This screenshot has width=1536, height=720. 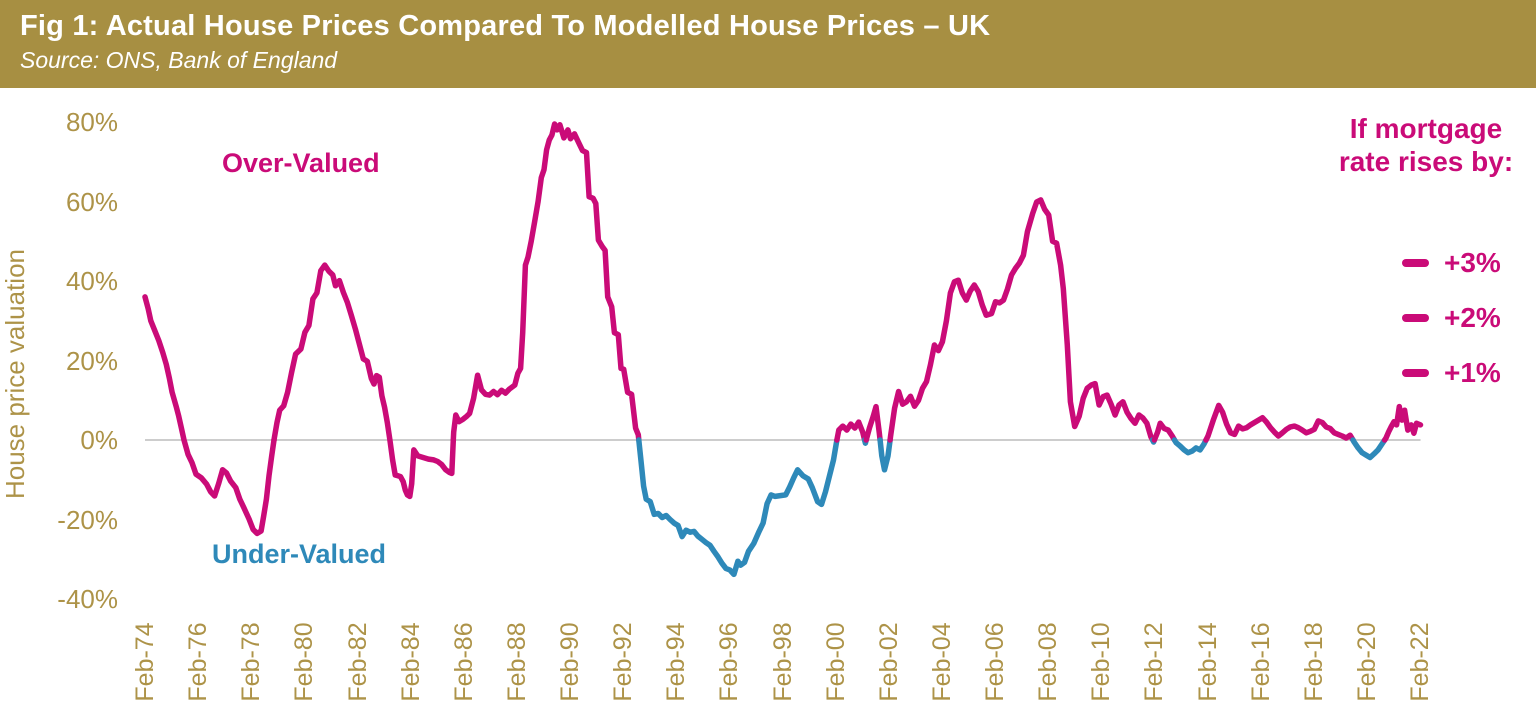 What do you see at coordinates (463, 662) in the screenshot?
I see `x-tick-label: Feb-86` at bounding box center [463, 662].